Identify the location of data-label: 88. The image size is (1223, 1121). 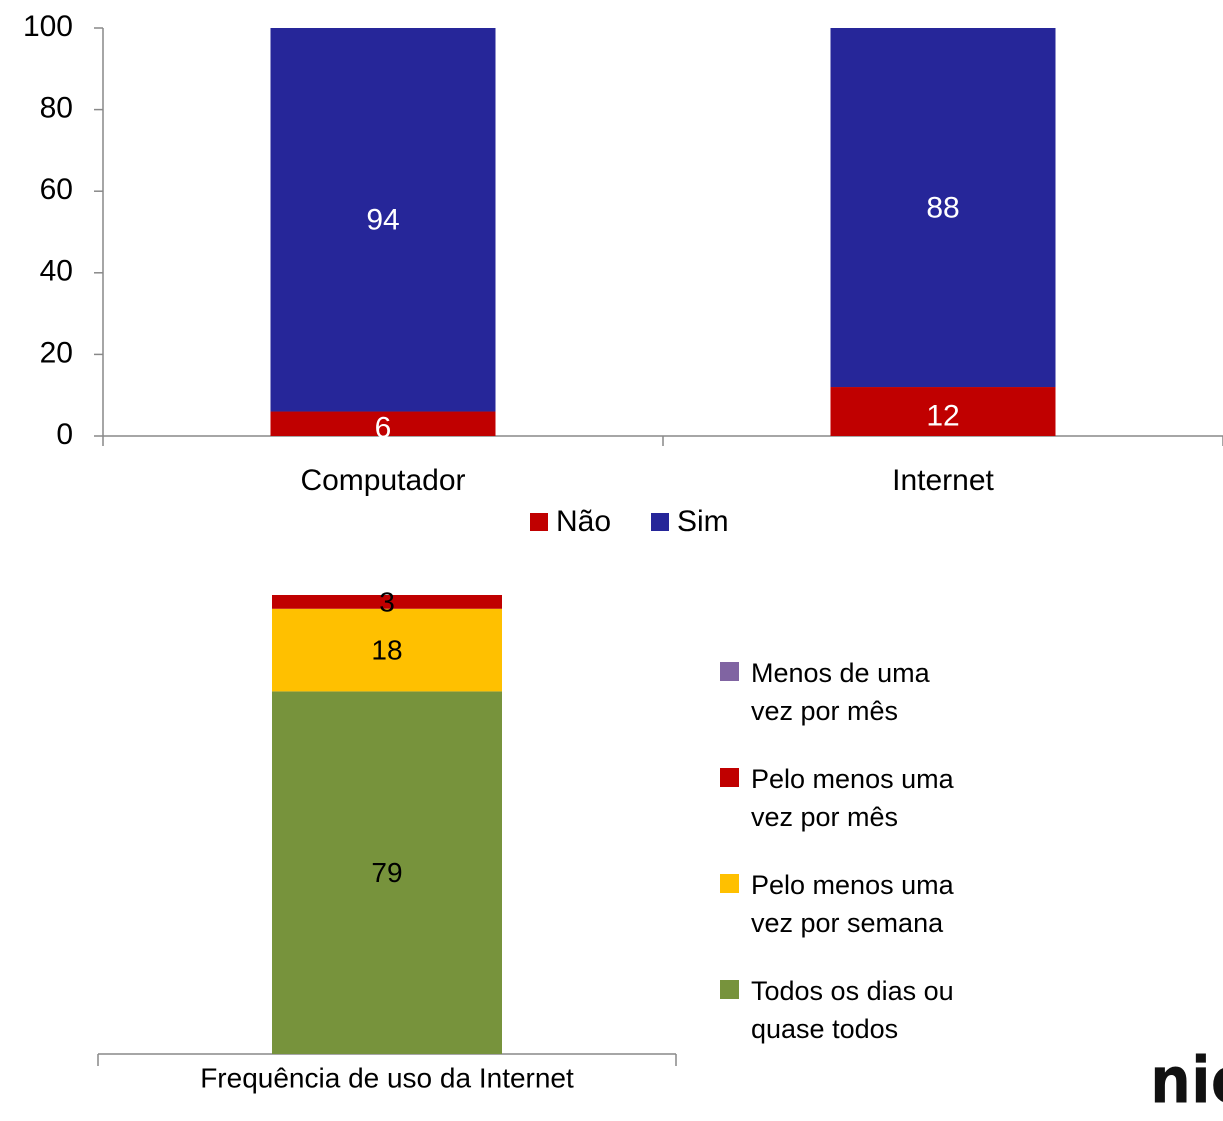
(942, 207).